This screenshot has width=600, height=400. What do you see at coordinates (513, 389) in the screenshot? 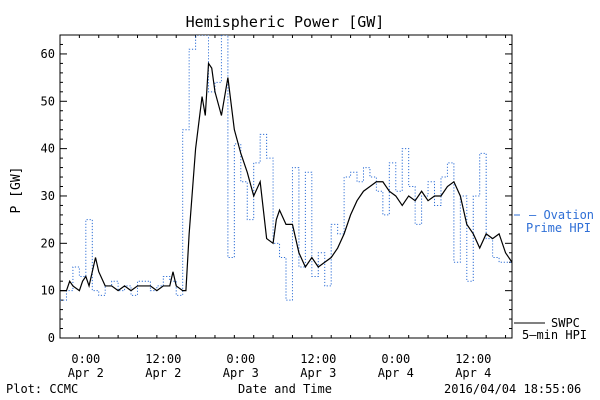
I see `plot-timestamp: 2016/04/04 18:55:06` at bounding box center [513, 389].